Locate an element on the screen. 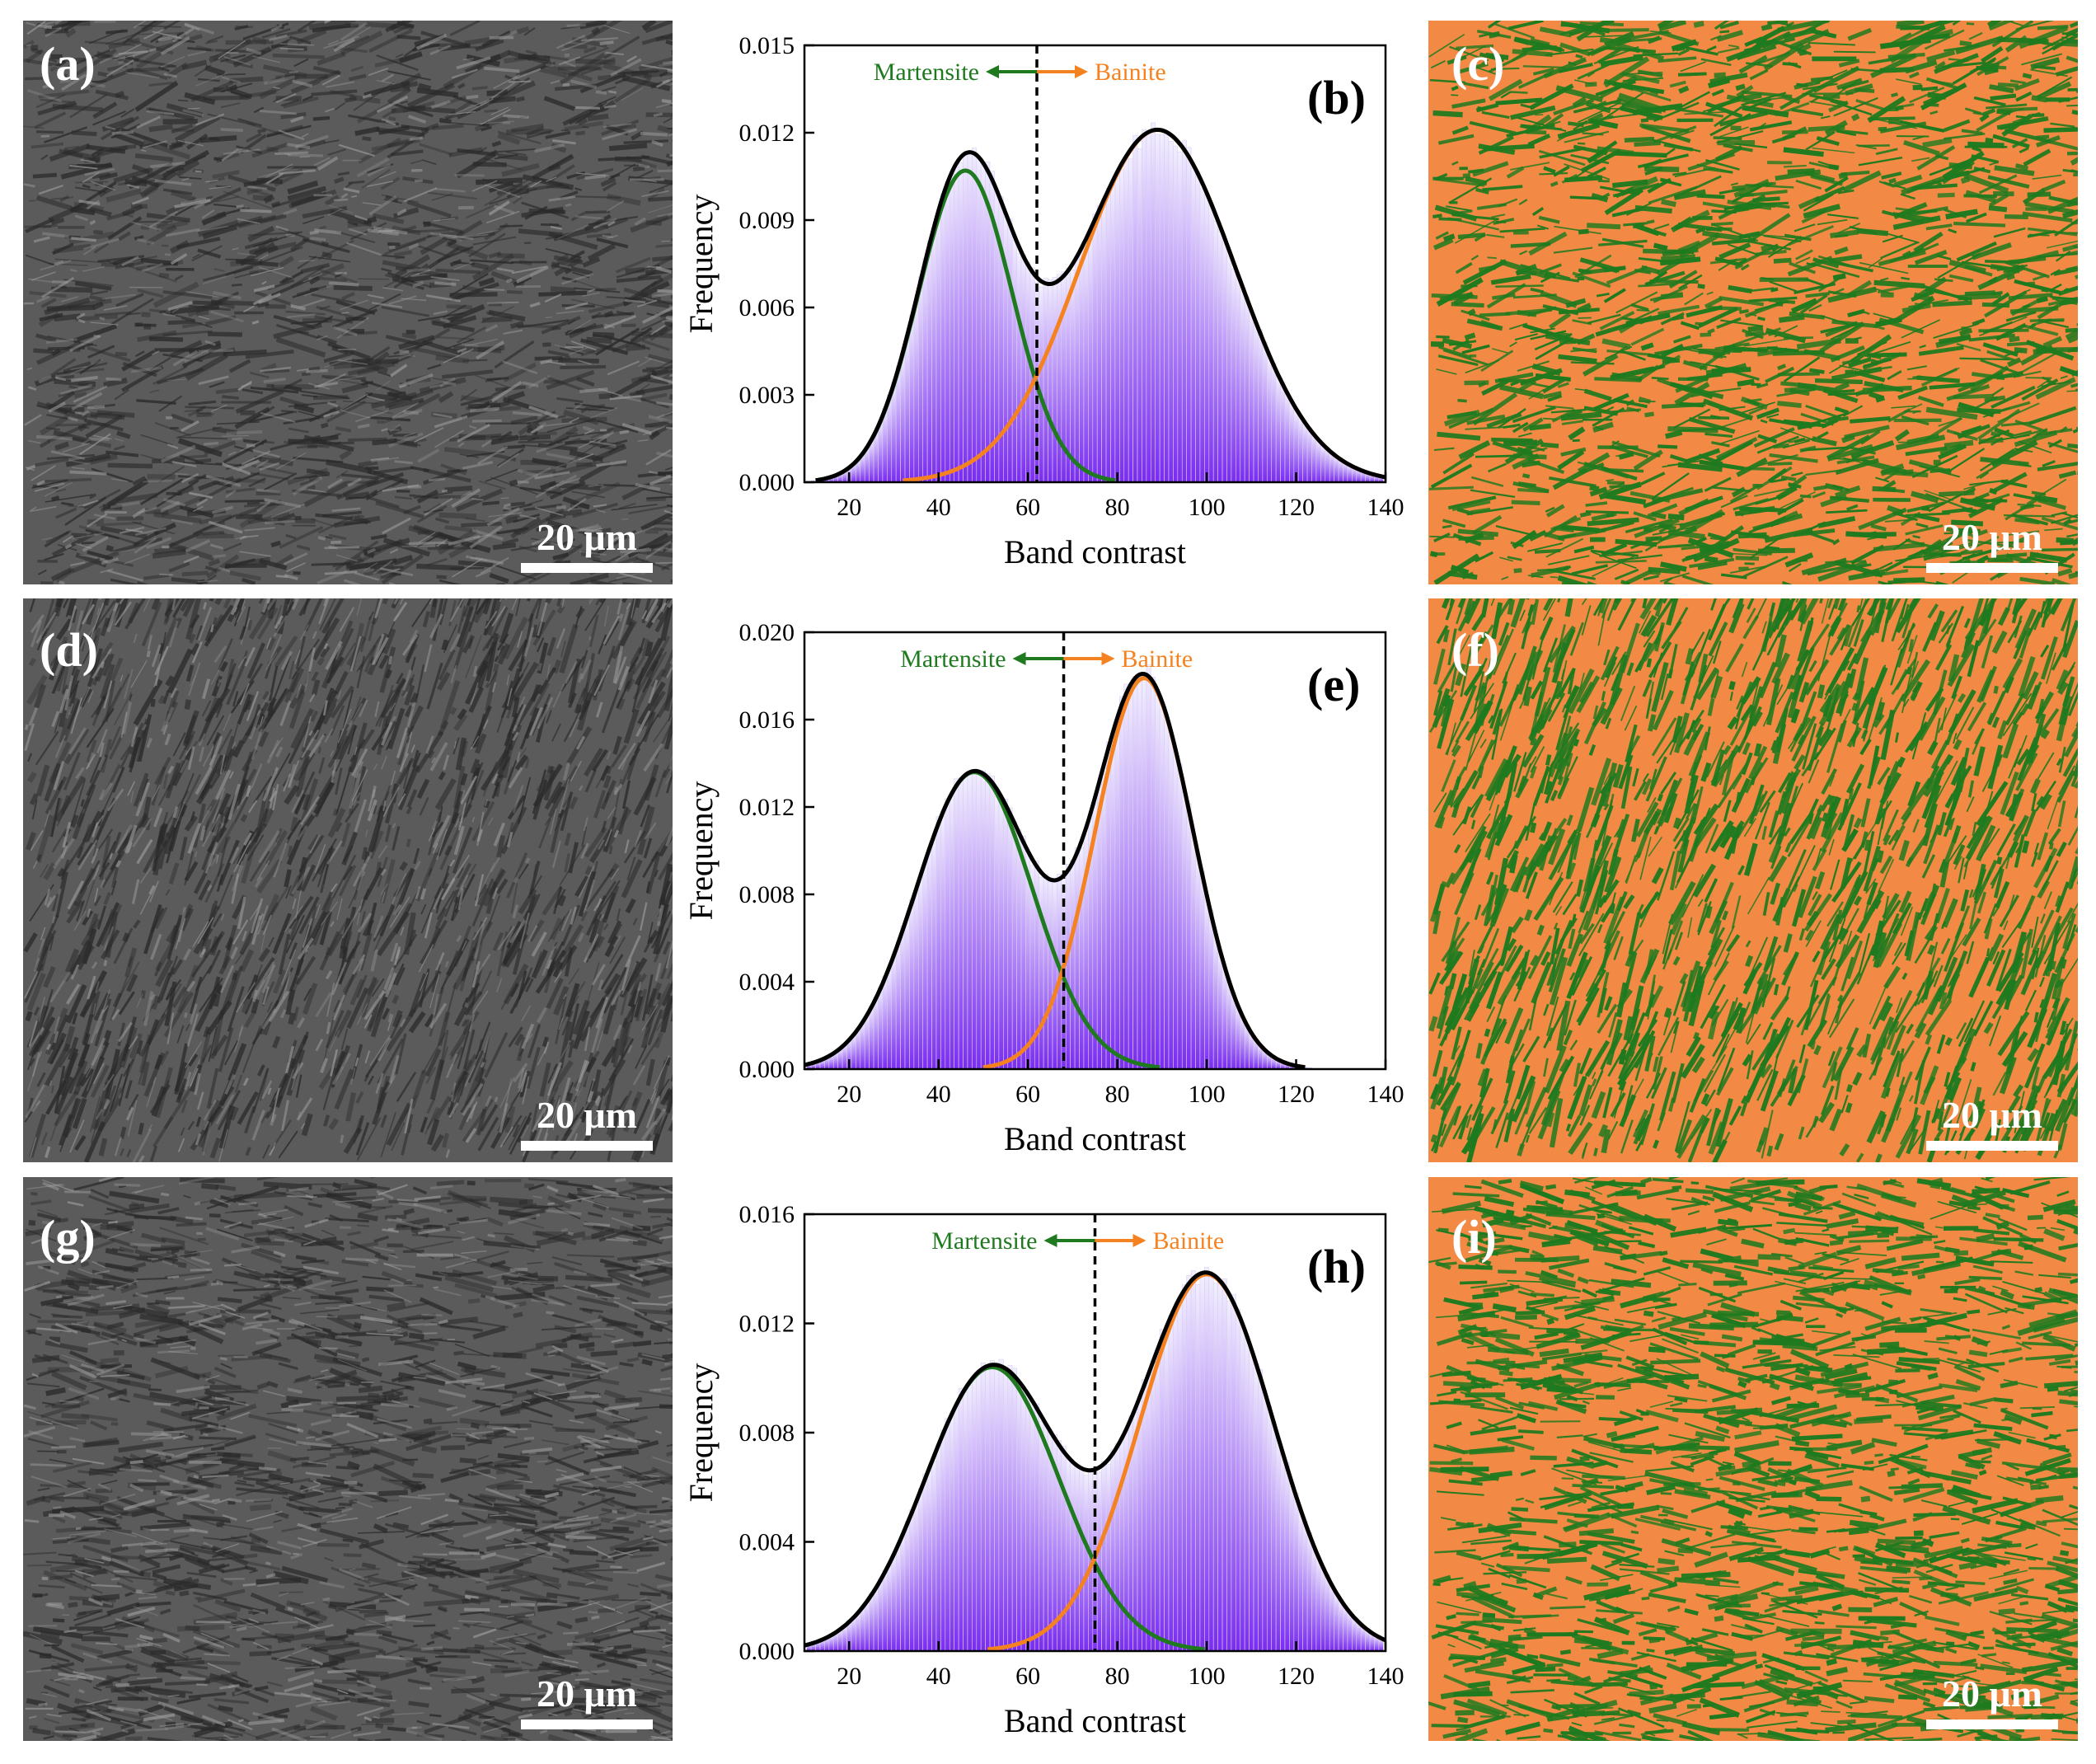  scale-bar-line is located at coordinates (1992, 1724).